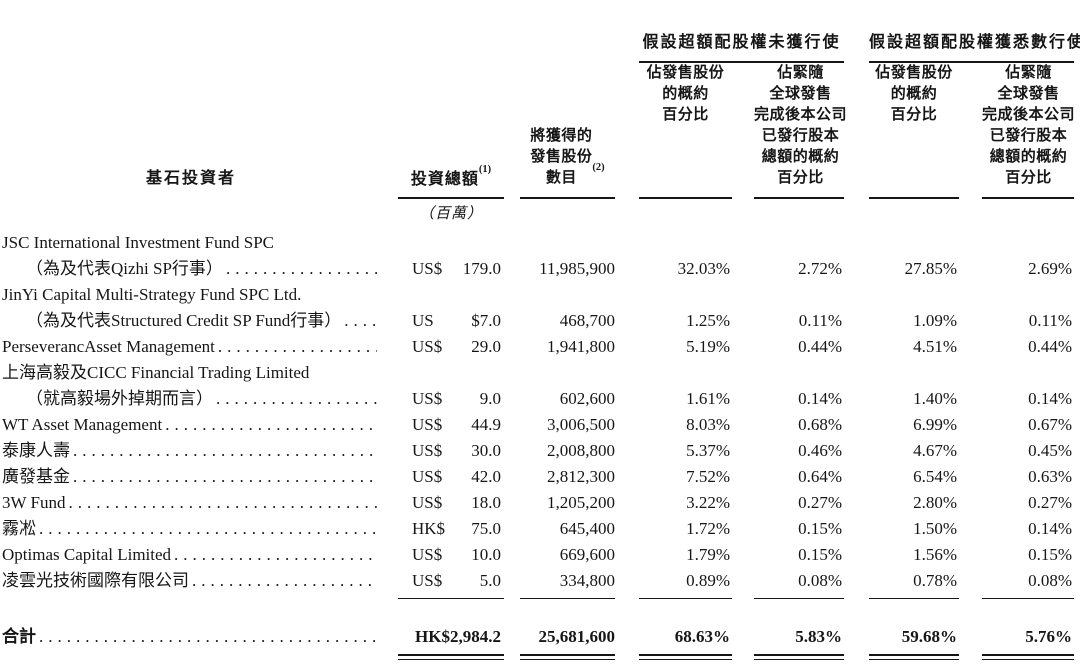  Describe the element at coordinates (581, 424) in the screenshot. I see `shares-cell: 3,006,500` at that location.